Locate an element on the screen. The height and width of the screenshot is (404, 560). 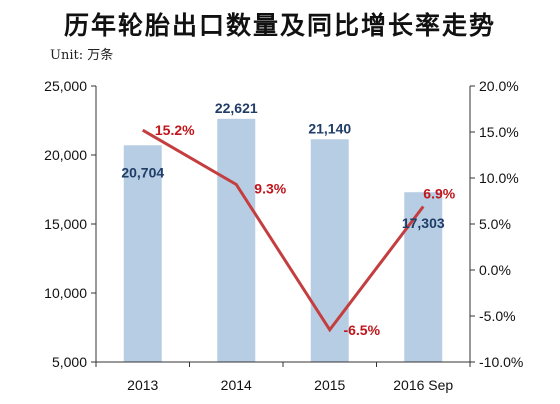
y-left-tick-label: 20,000 is located at coordinates (65, 155).